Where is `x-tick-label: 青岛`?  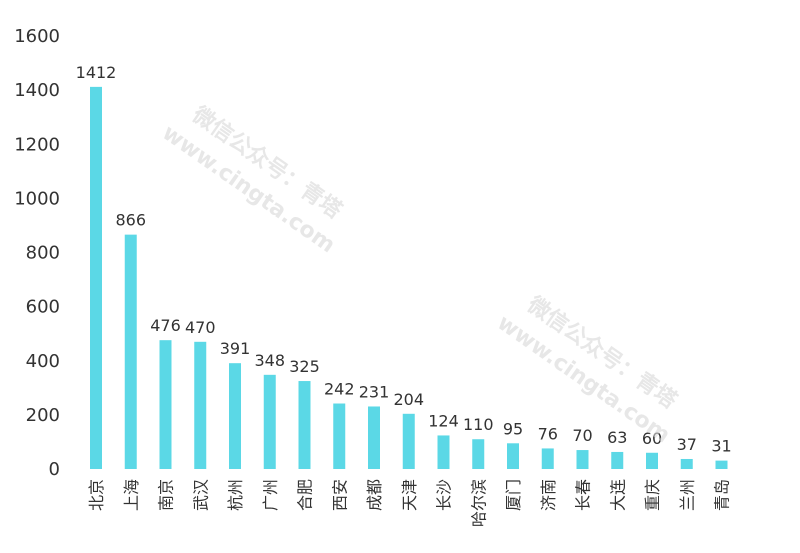 x-tick-label: 青岛 is located at coordinates (722, 495).